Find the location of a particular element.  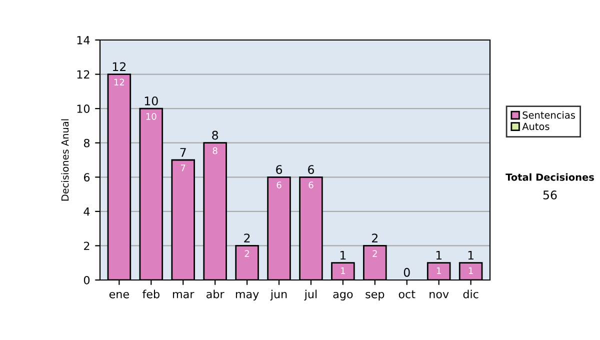

total-label: 8 is located at coordinates (215, 135).